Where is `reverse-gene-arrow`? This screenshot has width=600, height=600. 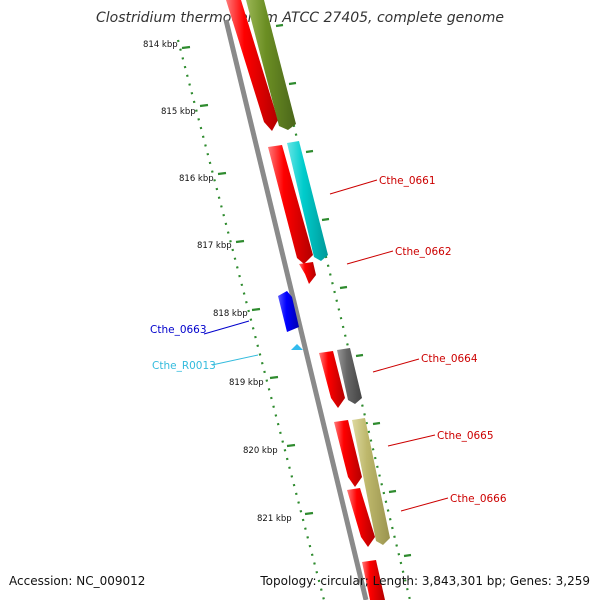 reverse-gene-arrow is located at coordinates (288, 311).